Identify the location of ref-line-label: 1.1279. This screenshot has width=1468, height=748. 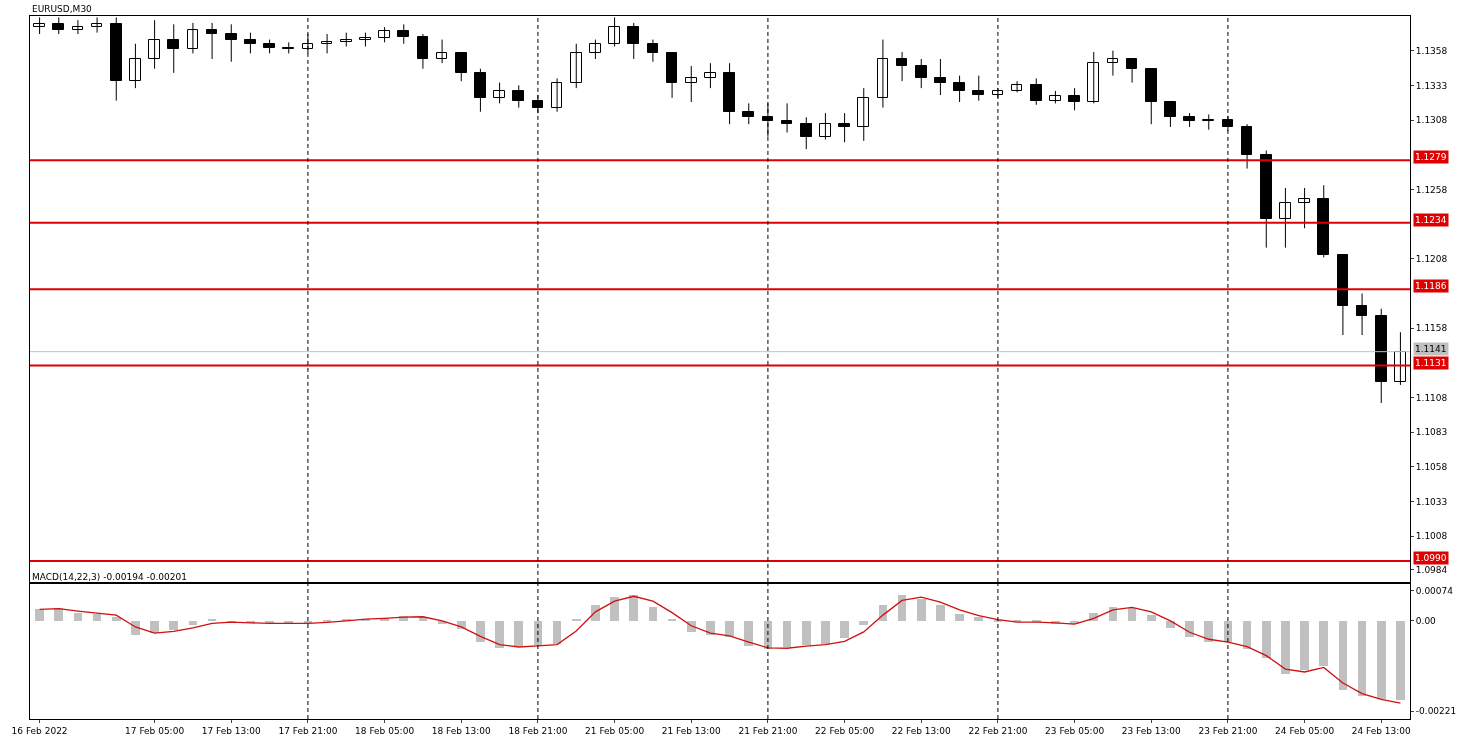
(1431, 157).